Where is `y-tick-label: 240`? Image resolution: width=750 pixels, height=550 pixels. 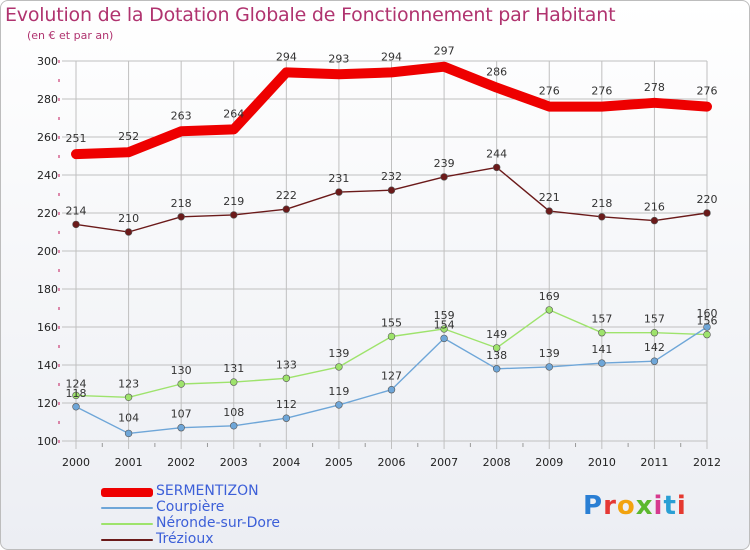 y-tick-label: 240 is located at coordinates (47, 175).